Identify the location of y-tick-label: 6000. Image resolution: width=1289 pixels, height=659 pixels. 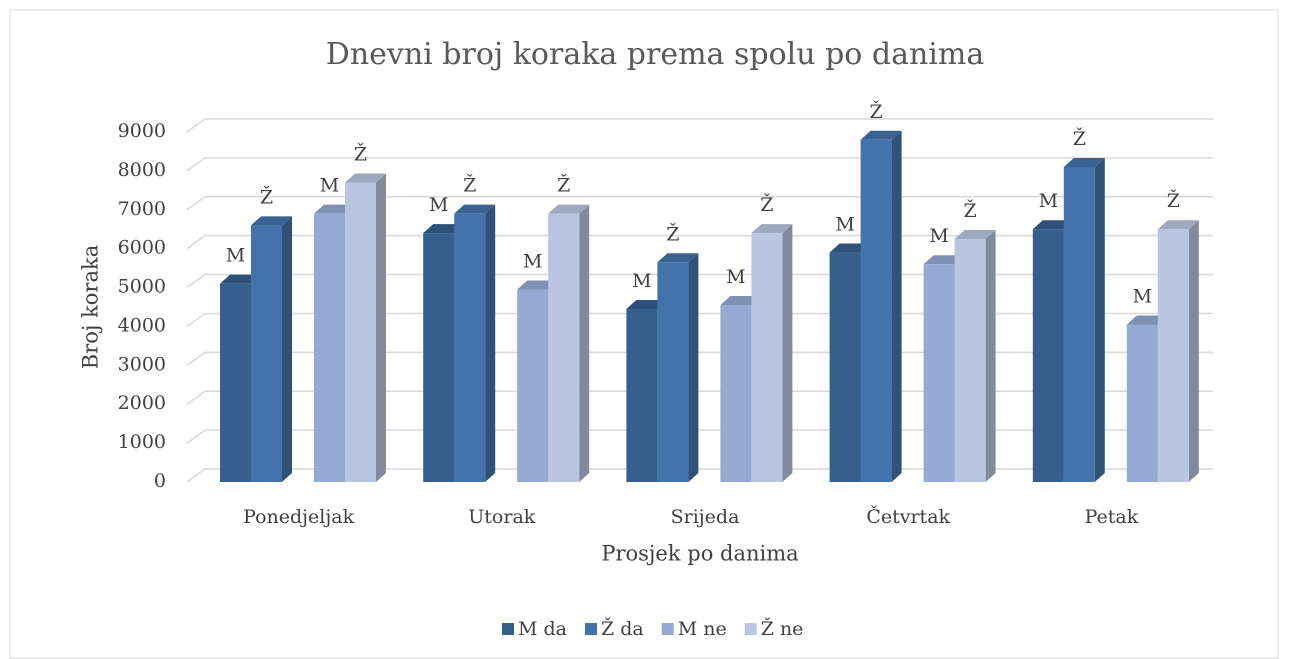
(142, 248).